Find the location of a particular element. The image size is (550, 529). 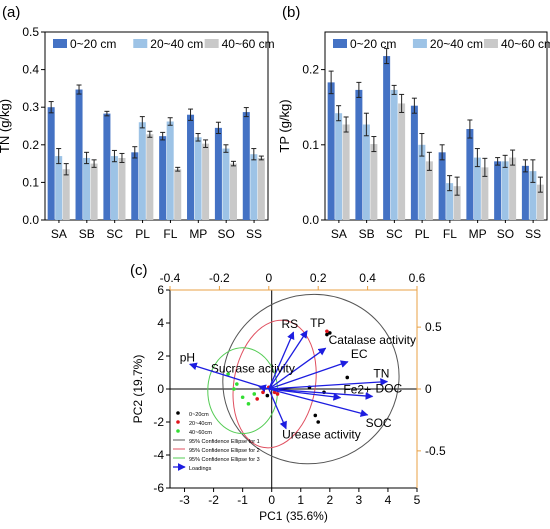

x-tick-label: 1 is located at coordinates (300, 500).